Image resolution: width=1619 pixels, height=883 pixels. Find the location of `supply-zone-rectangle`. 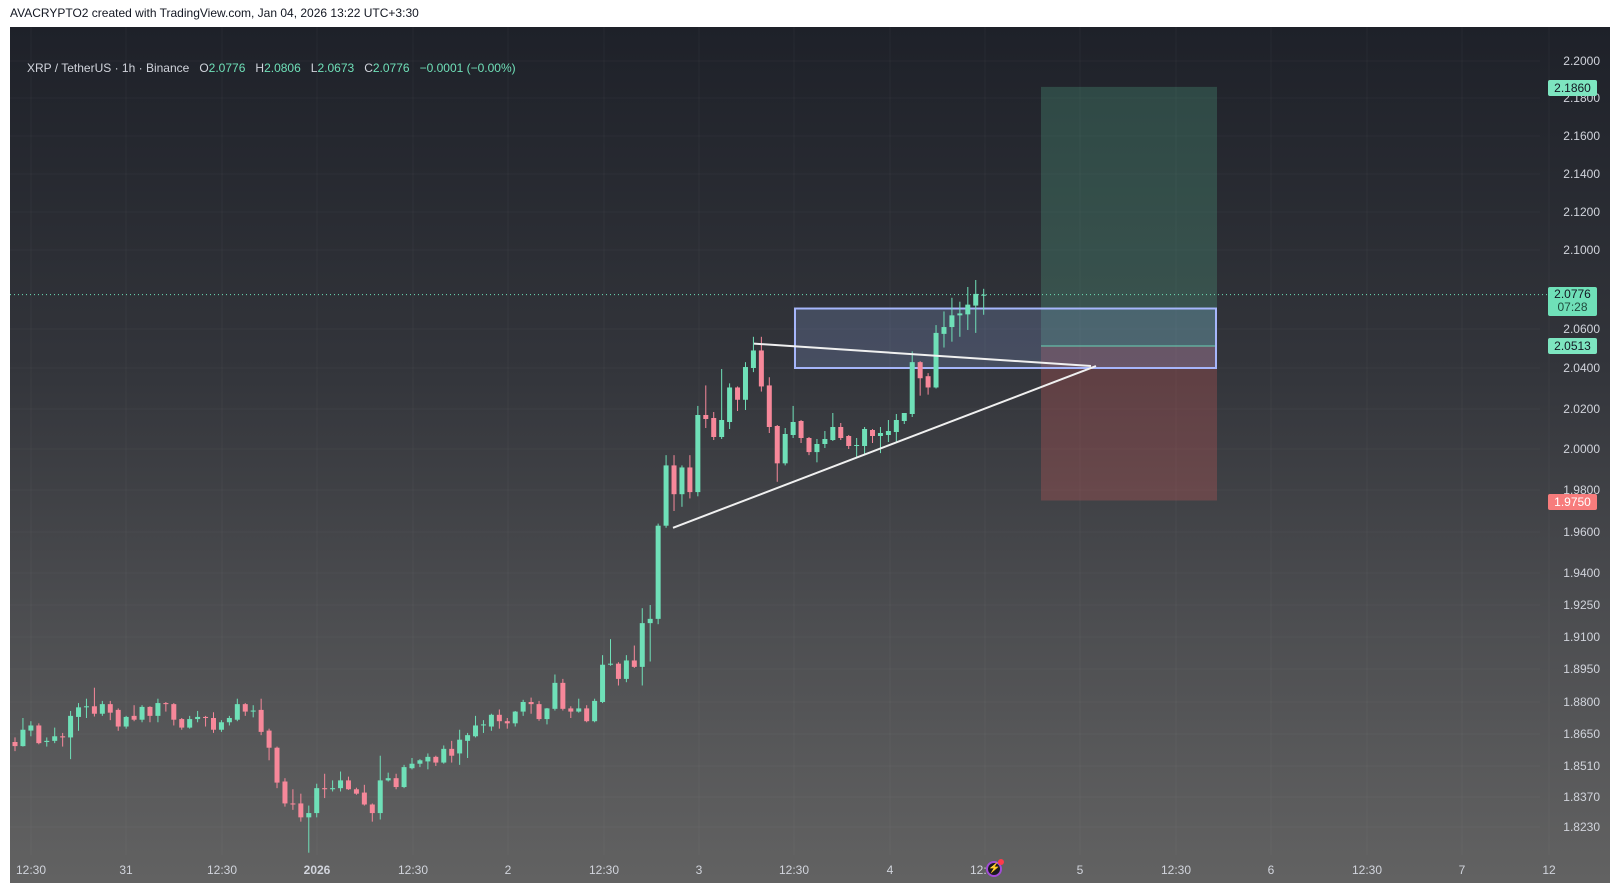

supply-zone-rectangle is located at coordinates (1005, 338).